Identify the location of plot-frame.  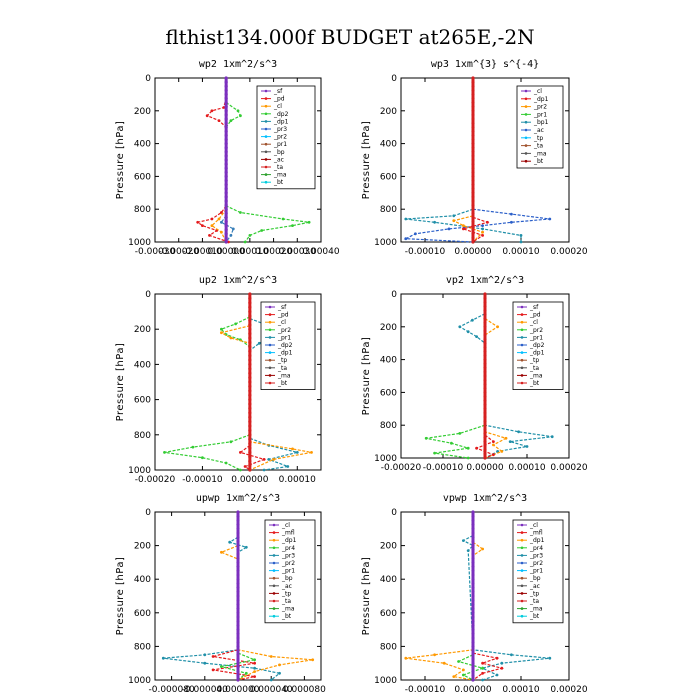
(485, 596).